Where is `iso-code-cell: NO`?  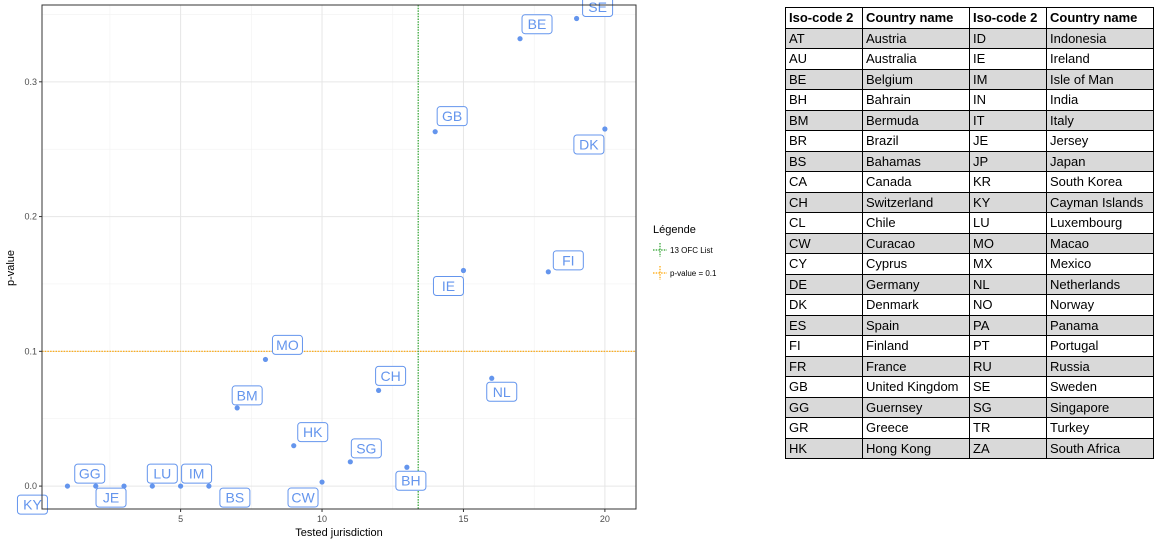 iso-code-cell: NO is located at coordinates (1008, 305).